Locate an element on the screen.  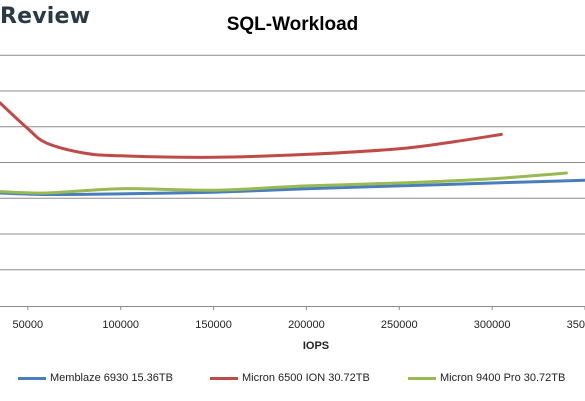
x-tick-label: 100000 is located at coordinates (120, 325).